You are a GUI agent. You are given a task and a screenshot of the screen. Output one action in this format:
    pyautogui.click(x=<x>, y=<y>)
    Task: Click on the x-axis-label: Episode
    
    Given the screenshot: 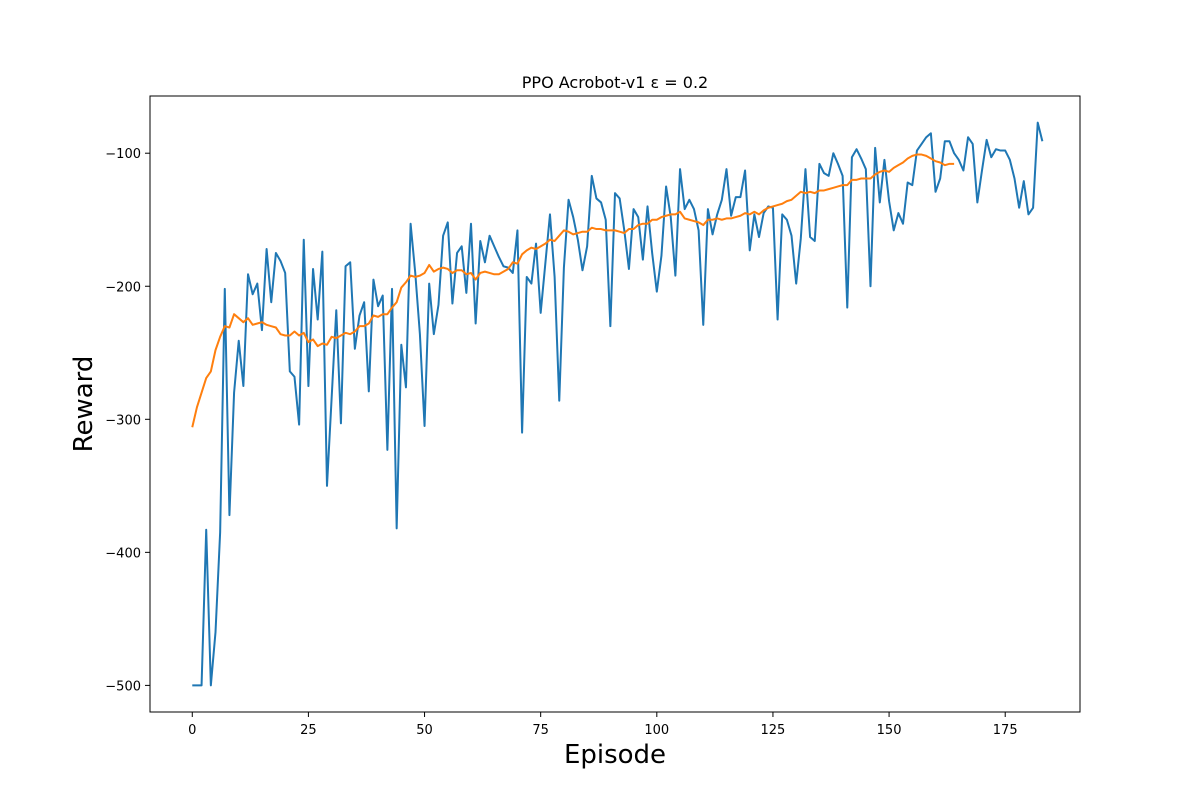 What is the action you would take?
    pyautogui.click(x=615, y=755)
    